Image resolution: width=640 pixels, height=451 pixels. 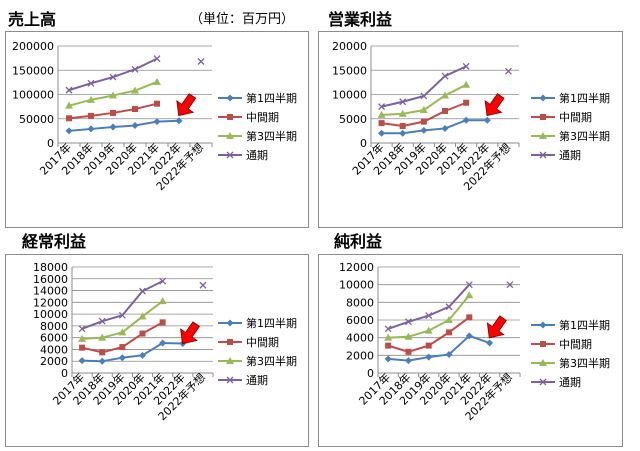 What do you see at coordinates (584, 325) in the screenshot?
I see `legend-label: 第1四半期` at bounding box center [584, 325].